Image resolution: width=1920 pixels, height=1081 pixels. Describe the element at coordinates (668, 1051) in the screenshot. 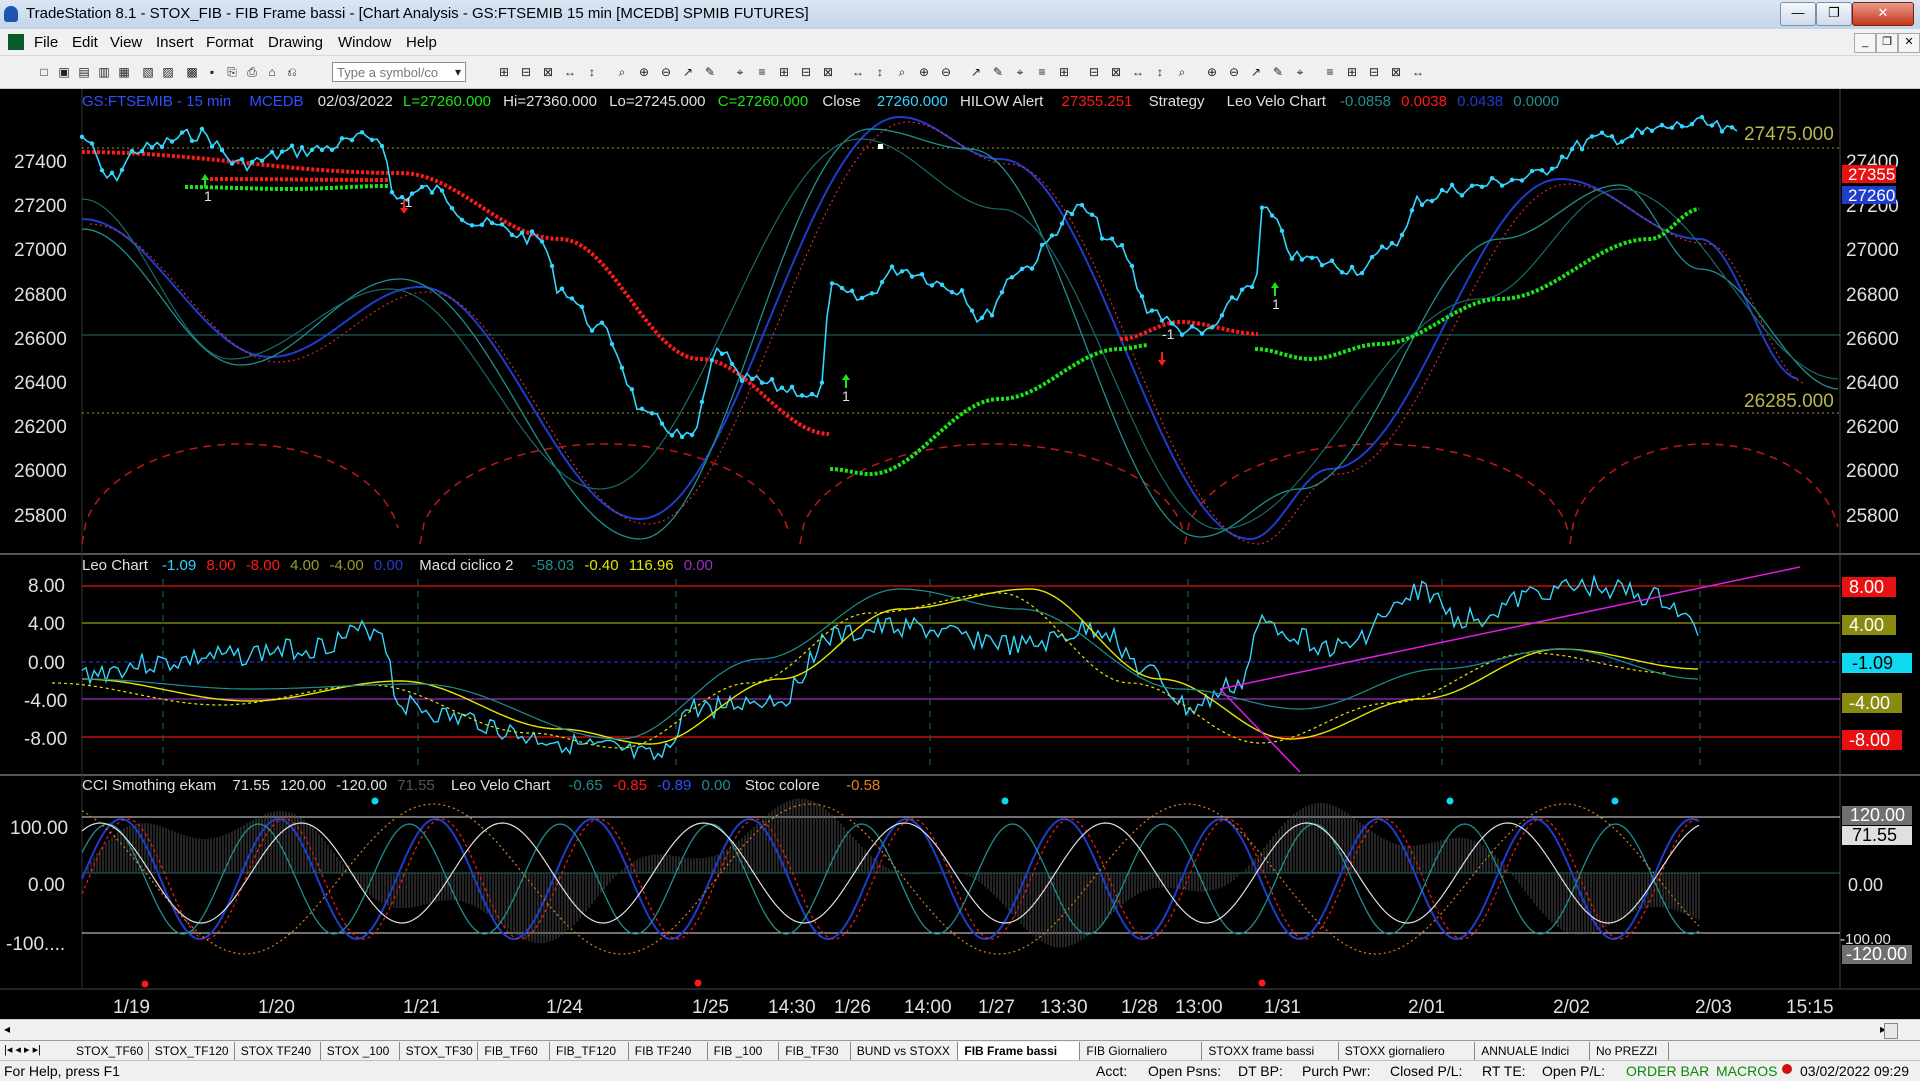

I see `tab-fib-tf240: FIB TF240` at that location.